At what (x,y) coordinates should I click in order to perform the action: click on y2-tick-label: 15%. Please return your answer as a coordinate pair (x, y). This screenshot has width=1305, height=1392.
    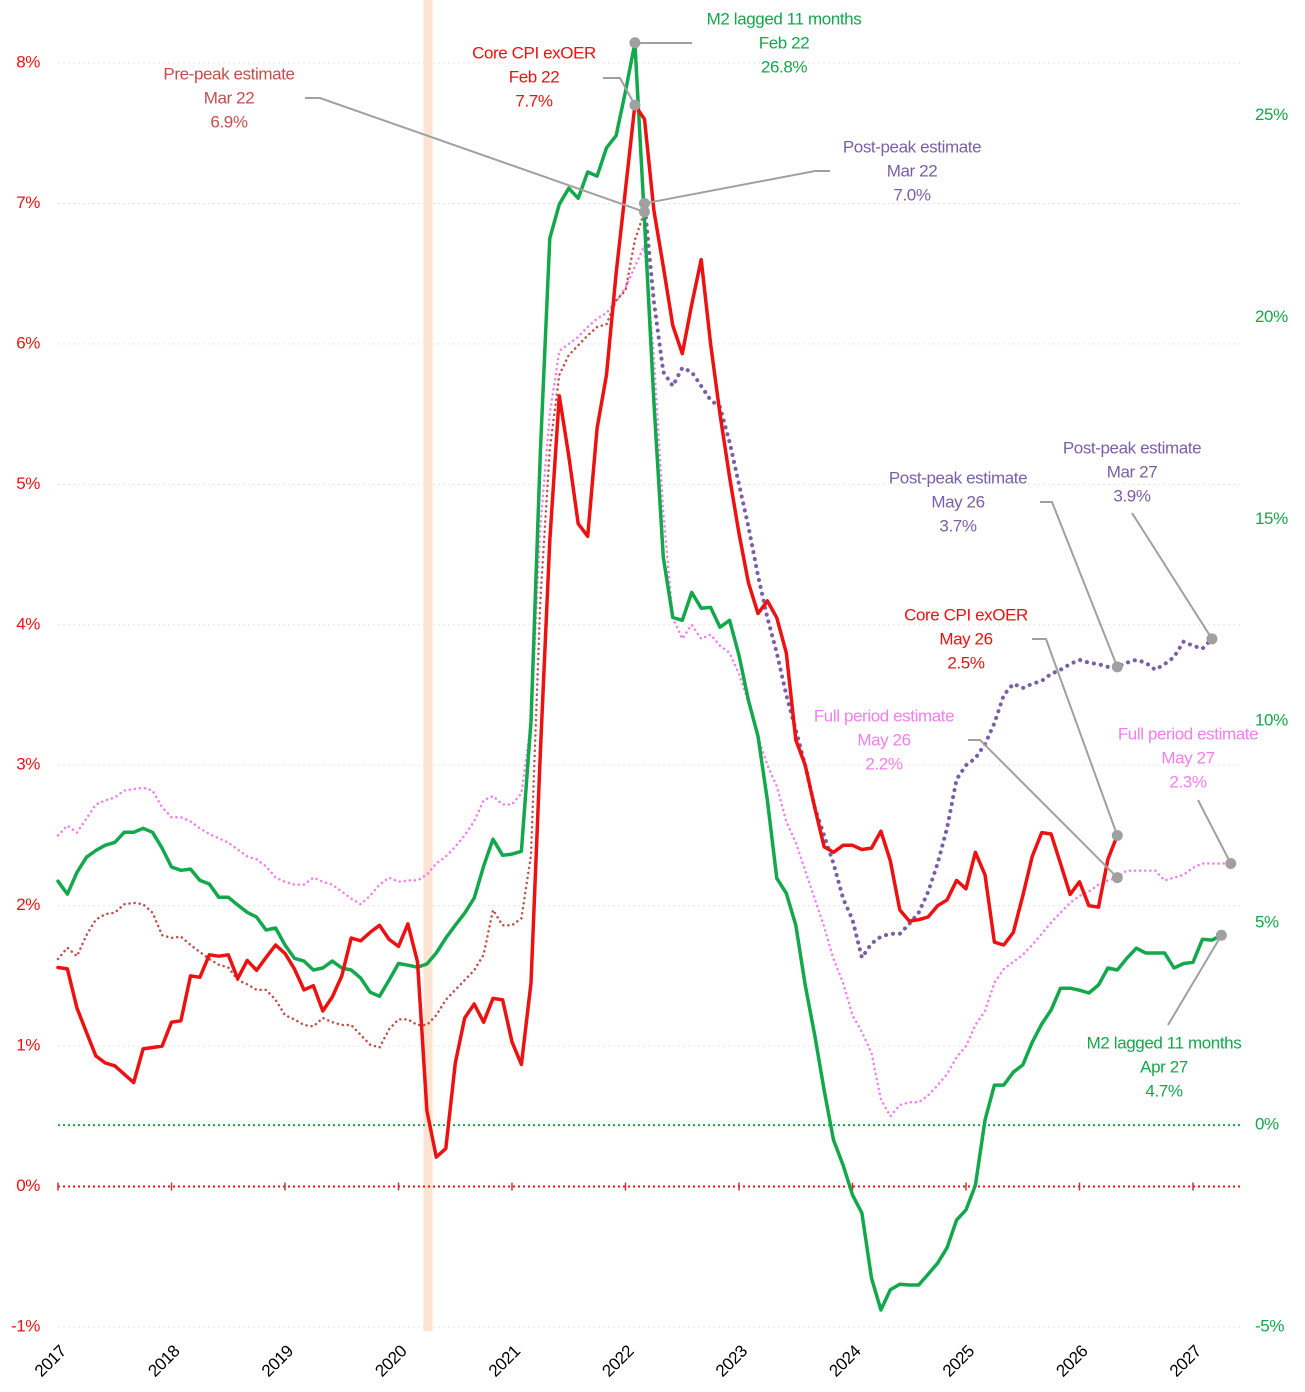
    Looking at the image, I should click on (1271, 518).